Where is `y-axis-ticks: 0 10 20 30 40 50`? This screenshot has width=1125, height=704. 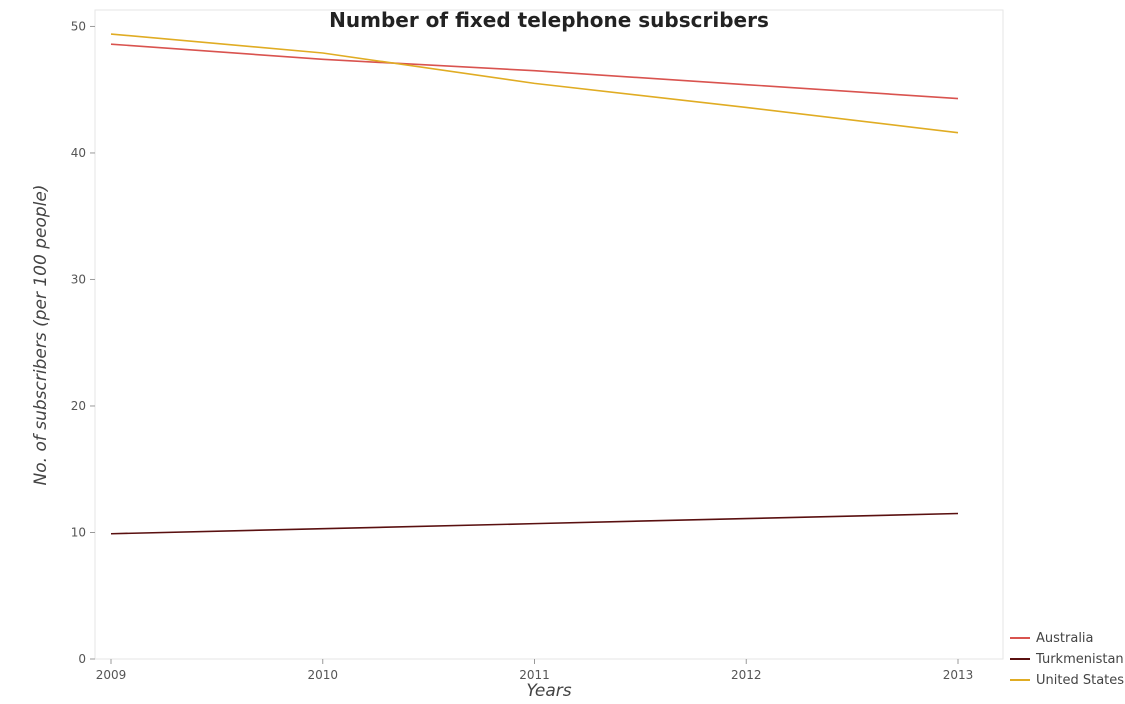
y-axis-ticks: 0 10 20 30 40 50 is located at coordinates (83, 342).